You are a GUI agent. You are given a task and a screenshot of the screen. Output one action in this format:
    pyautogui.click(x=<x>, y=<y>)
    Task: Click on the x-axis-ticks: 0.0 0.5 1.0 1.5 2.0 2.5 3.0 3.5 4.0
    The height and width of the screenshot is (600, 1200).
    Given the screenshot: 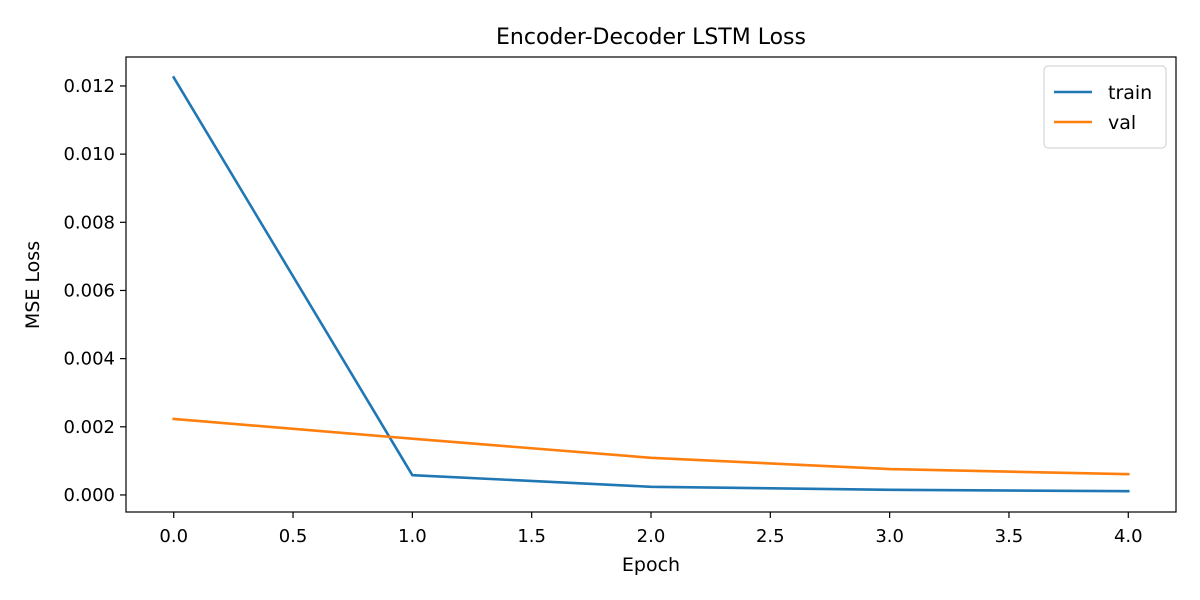 What is the action you would take?
    pyautogui.click(x=651, y=529)
    